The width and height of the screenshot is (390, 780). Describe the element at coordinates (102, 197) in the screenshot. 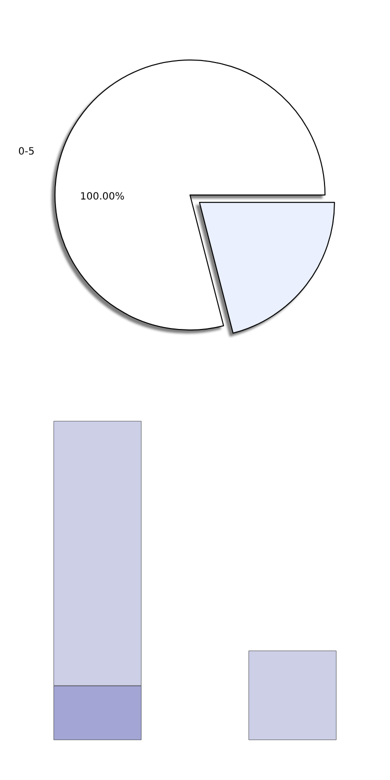

I see `text: 100.00%` at that location.